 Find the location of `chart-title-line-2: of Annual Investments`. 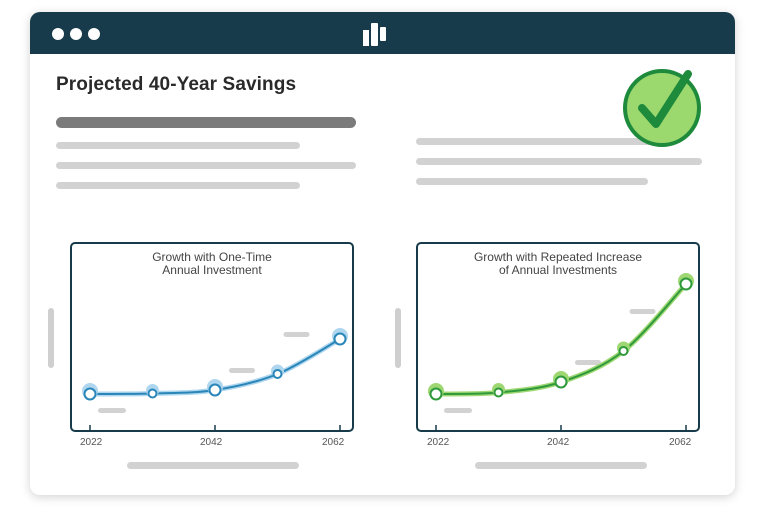

chart-title-line-2: of Annual Investments is located at coordinates (558, 270).